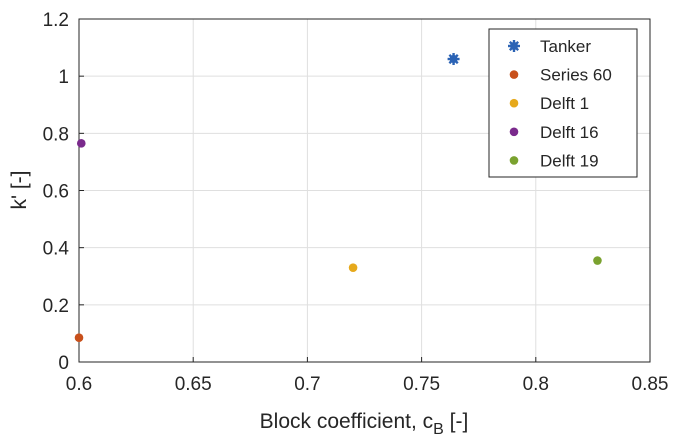  I want to click on x-axis-label-main: Block coefficient, c, so click(347, 421).